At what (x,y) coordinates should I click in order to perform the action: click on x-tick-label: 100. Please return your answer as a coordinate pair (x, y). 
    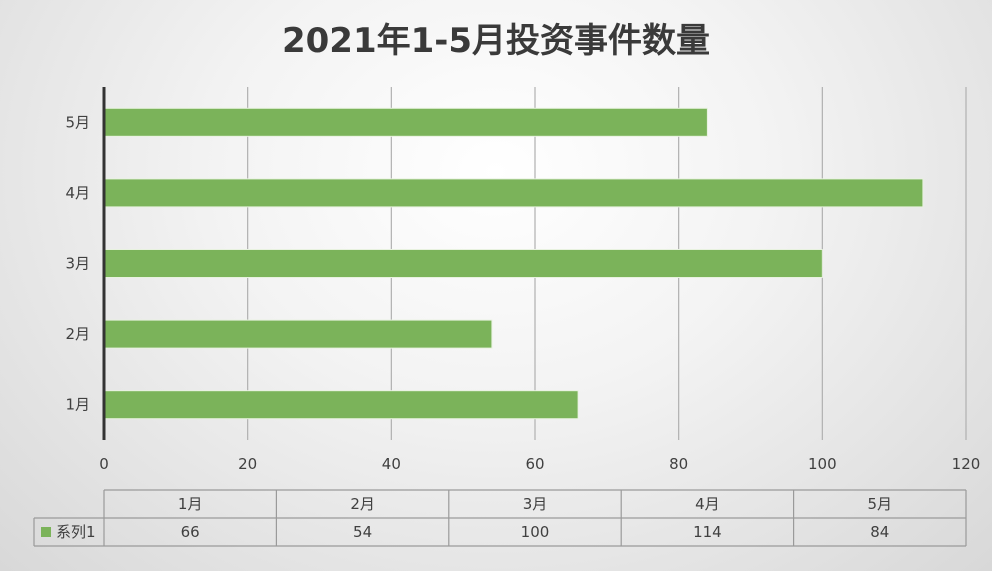
    Looking at the image, I should click on (822, 464).